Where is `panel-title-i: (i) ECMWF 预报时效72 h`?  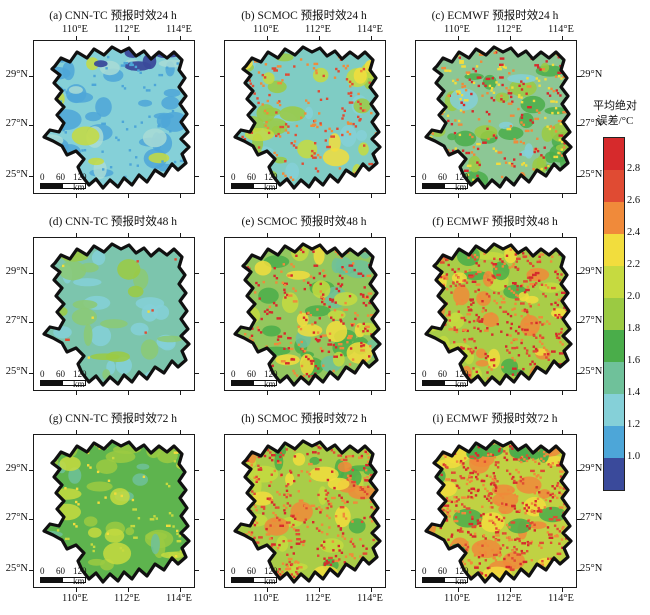 panel-title-i: (i) ECMWF 预报时效72 h is located at coordinates (495, 419).